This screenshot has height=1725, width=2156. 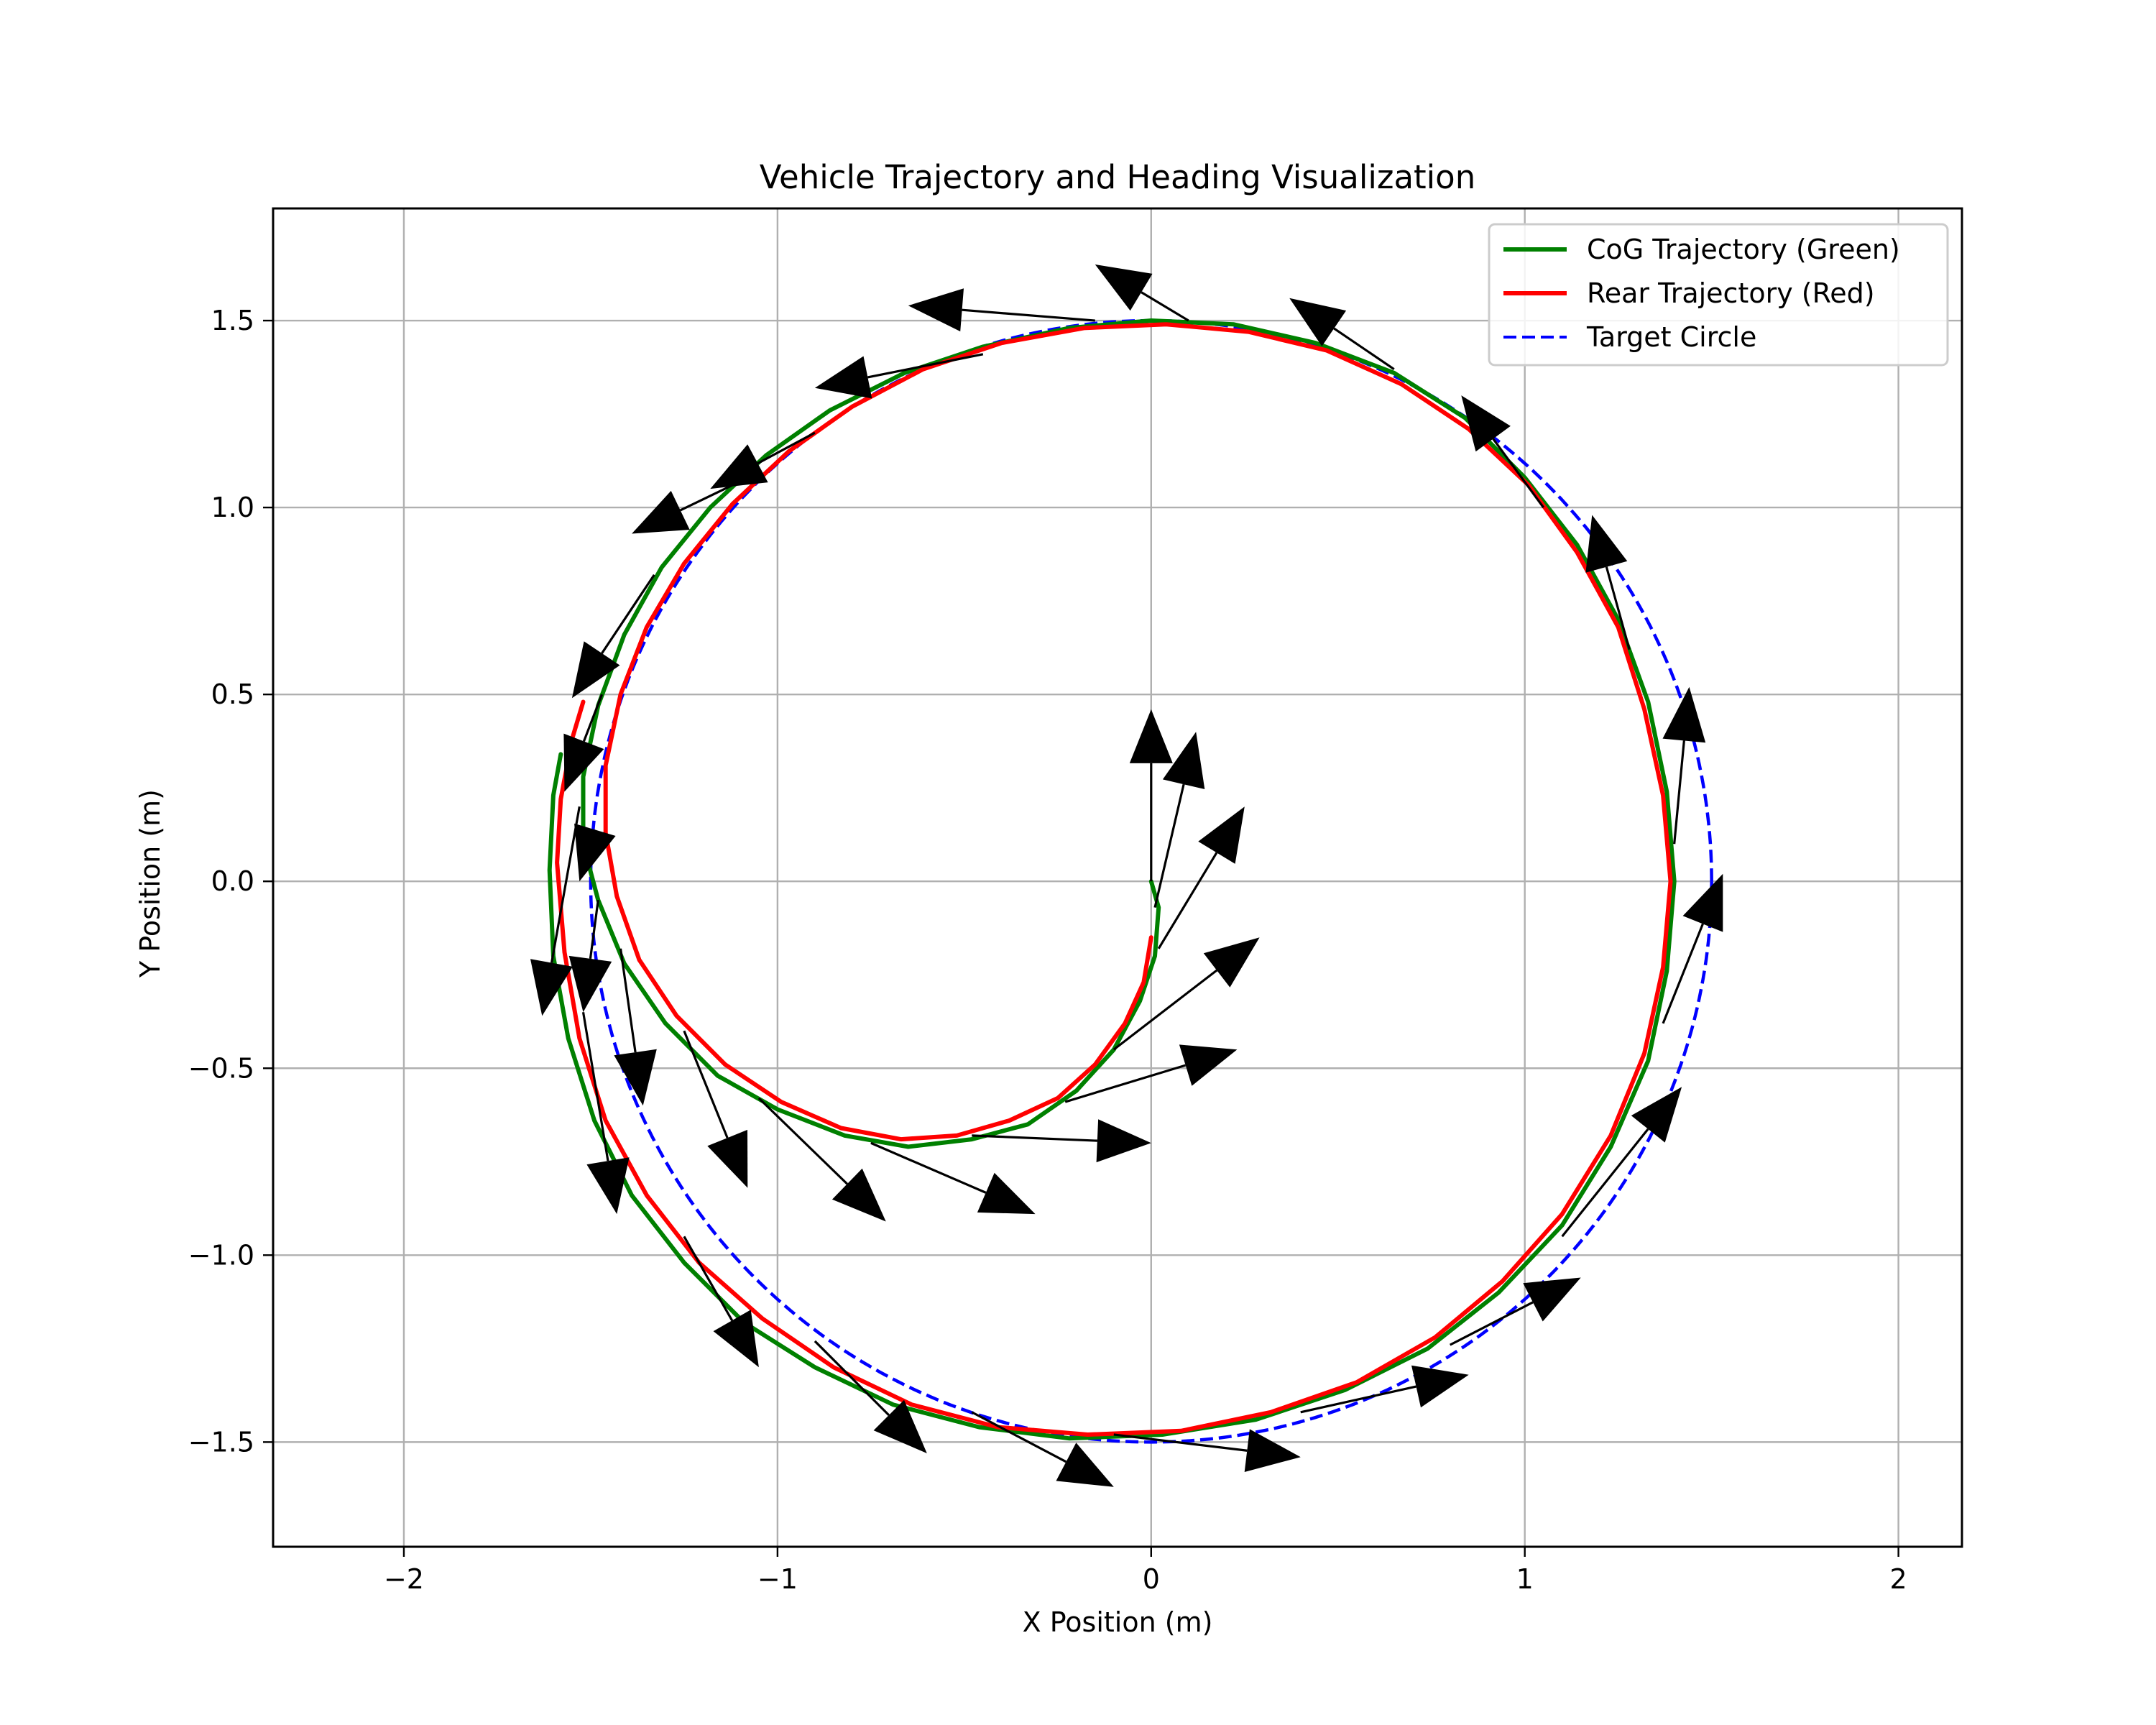 What do you see at coordinates (221, 1255) in the screenshot?
I see `y-tick-label: −1.0` at bounding box center [221, 1255].